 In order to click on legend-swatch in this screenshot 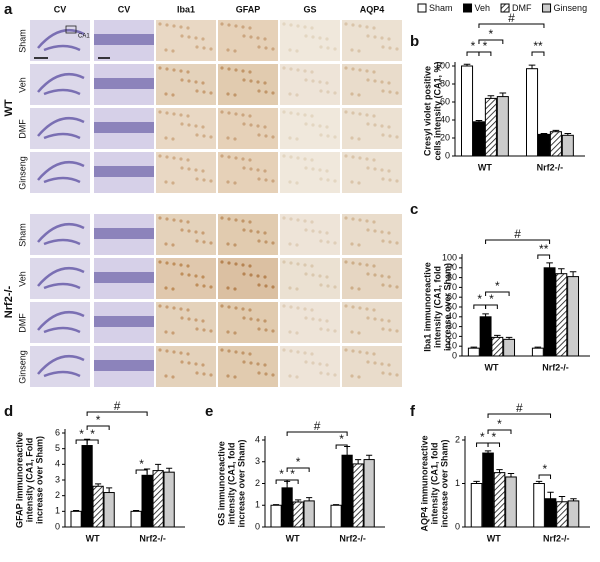, I will do `click(505, 8)`.